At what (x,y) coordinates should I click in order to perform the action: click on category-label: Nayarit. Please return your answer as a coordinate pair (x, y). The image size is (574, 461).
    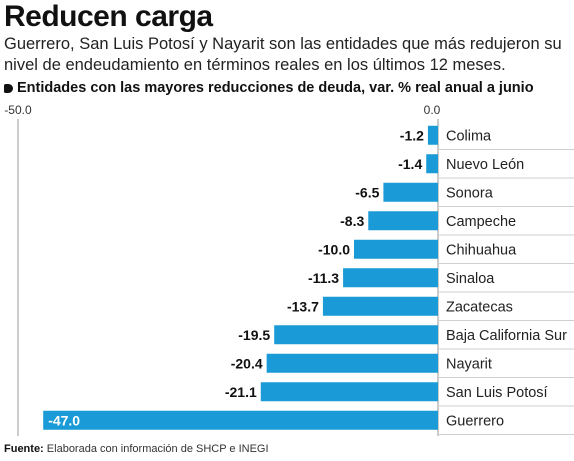
    Looking at the image, I should click on (469, 364).